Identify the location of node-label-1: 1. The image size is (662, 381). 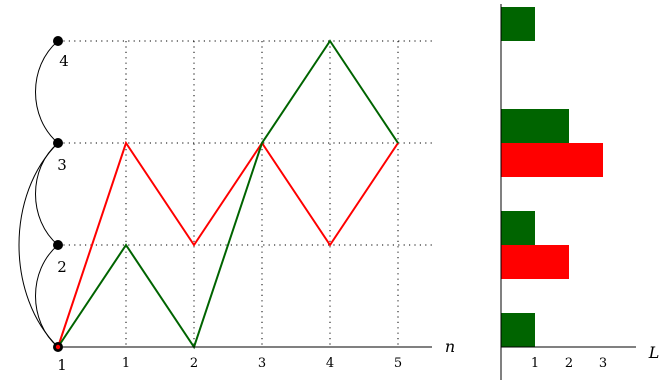
(62, 365).